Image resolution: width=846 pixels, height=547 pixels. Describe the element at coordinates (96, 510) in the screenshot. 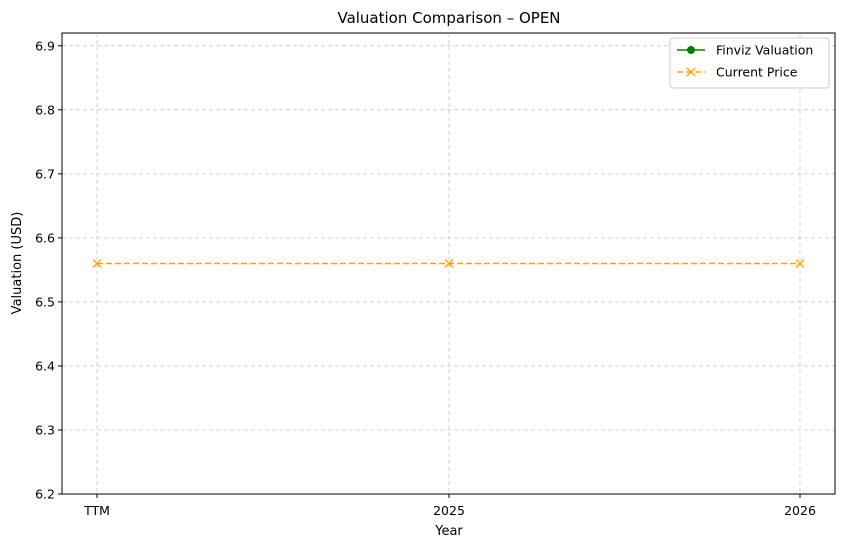

I see `x-tick-label: TTM` at that location.